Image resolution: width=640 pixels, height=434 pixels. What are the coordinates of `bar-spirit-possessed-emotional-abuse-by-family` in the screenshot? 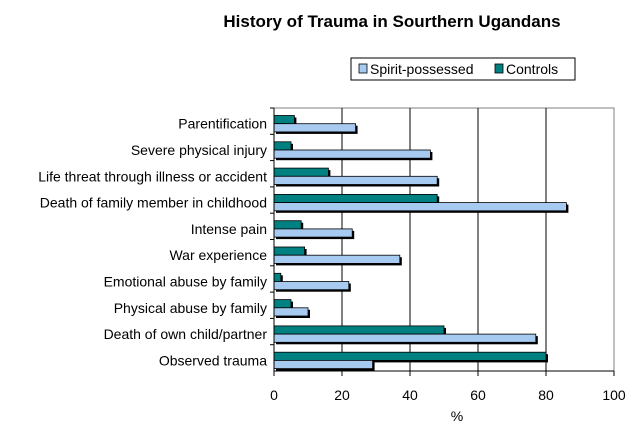 It's located at (311, 286).